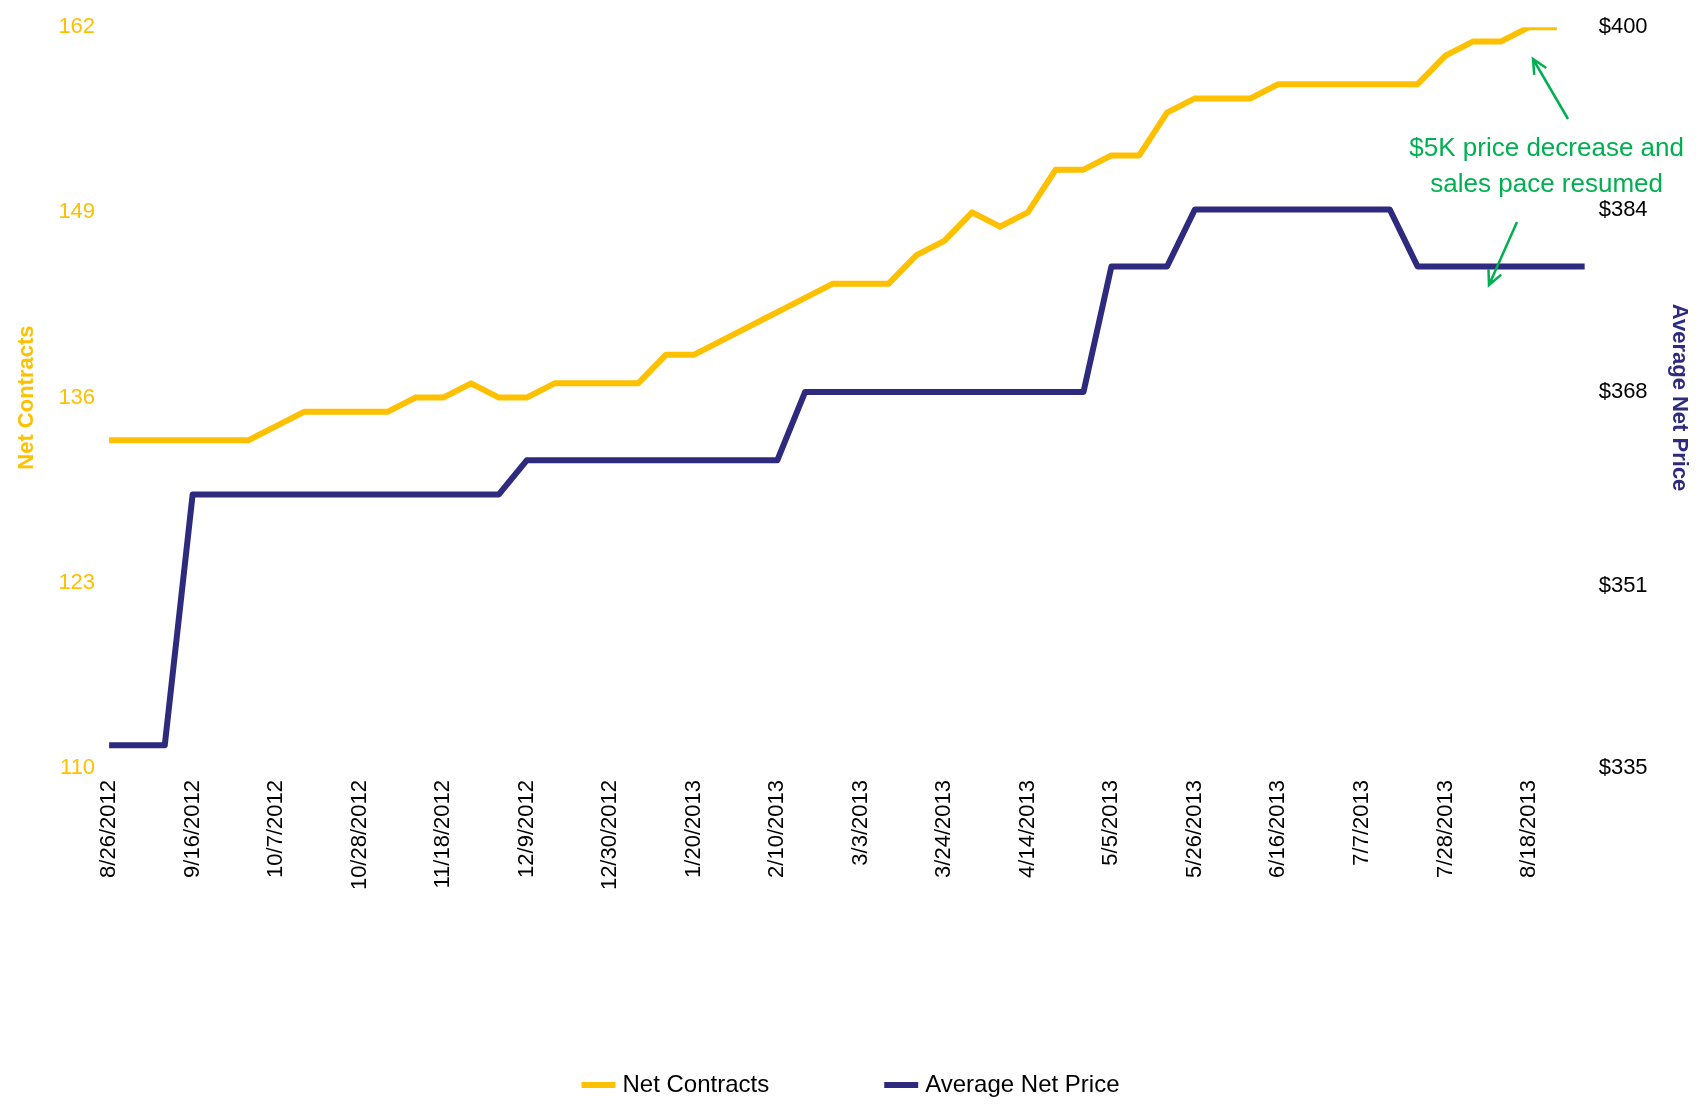 This screenshot has width=1706, height=1113. Describe the element at coordinates (77, 581) in the screenshot. I see `y-tick-label: 123` at that location.